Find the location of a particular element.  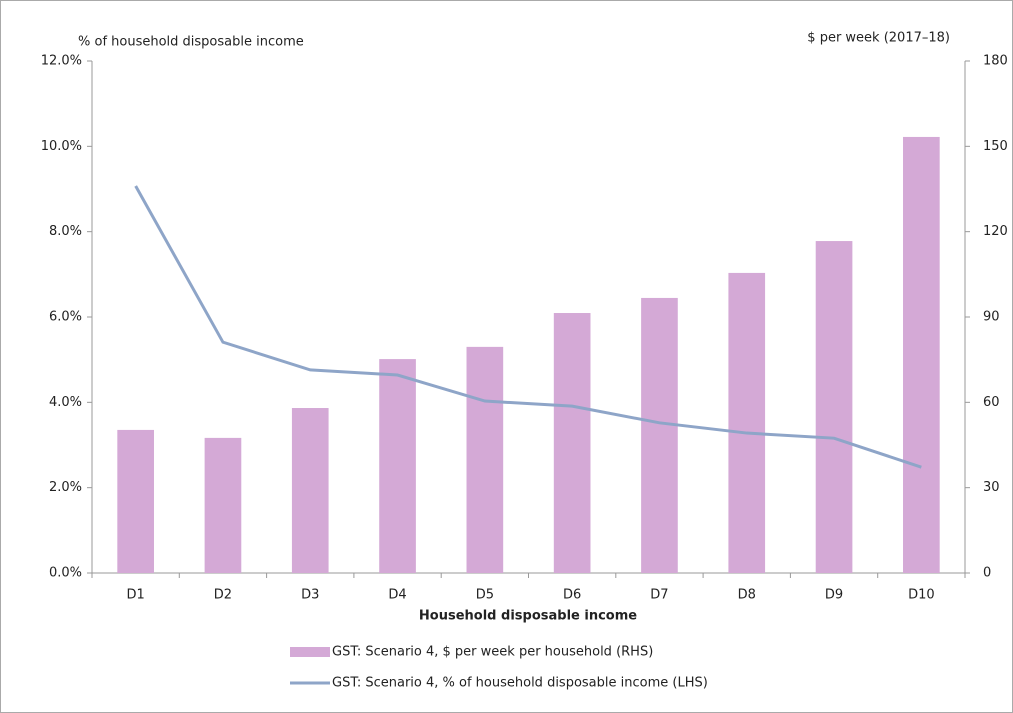

x-tick-label: D4 is located at coordinates (397, 595).